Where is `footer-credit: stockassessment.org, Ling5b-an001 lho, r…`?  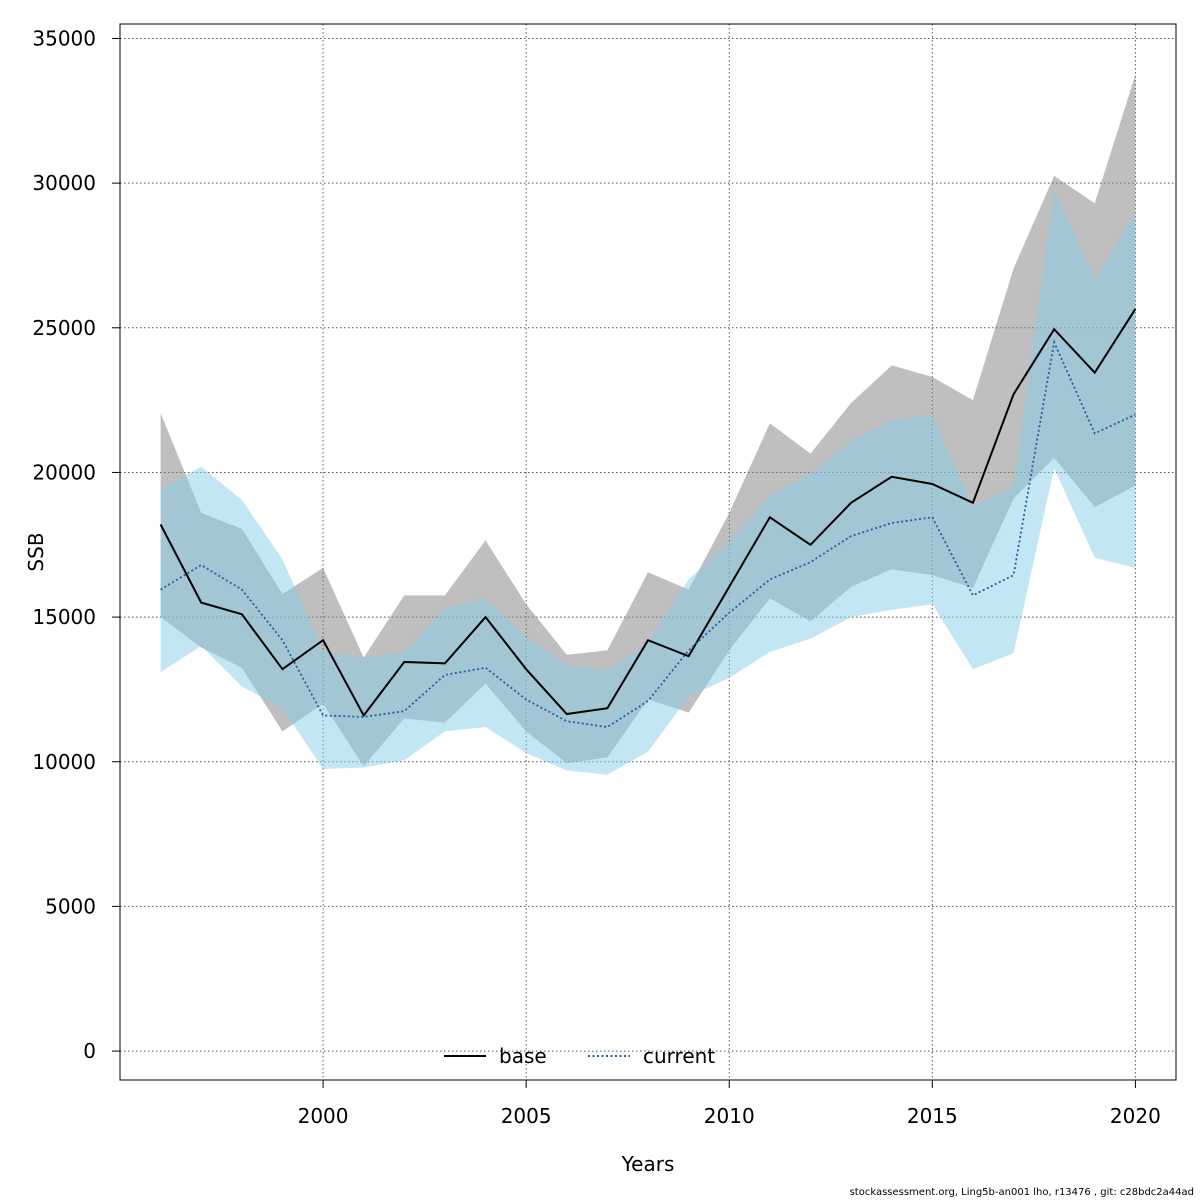
footer-credit: stockassessment.org, Ling5b-an001 lho, r… is located at coordinates (1021, 1192).